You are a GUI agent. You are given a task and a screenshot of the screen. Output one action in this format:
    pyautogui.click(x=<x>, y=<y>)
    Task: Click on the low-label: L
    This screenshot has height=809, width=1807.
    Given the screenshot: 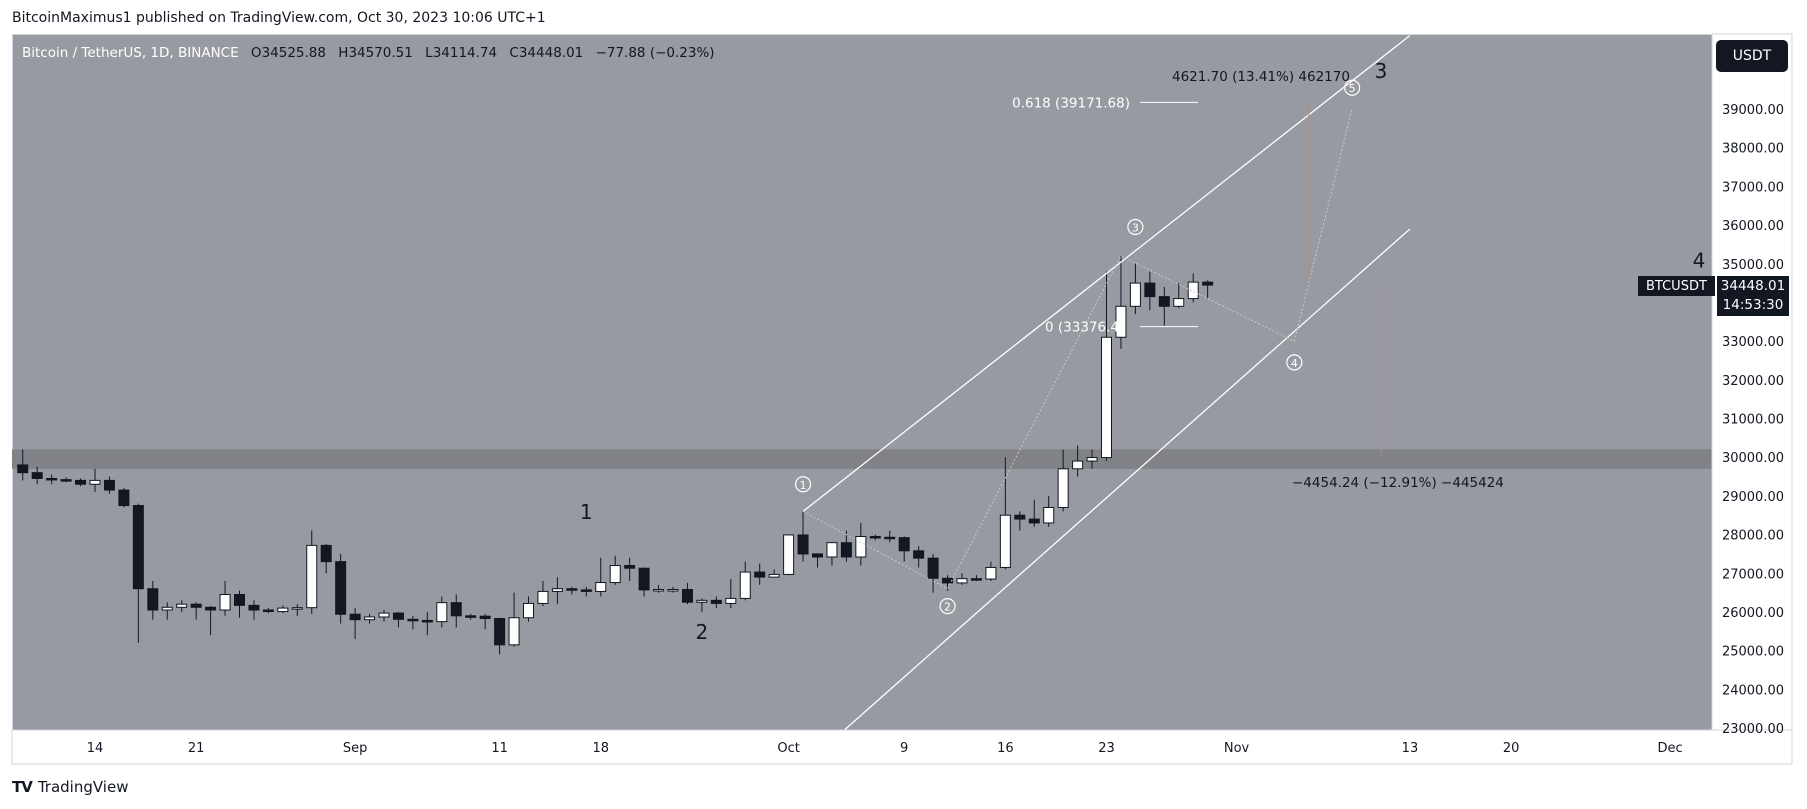 What is the action you would take?
    pyautogui.click(x=429, y=53)
    